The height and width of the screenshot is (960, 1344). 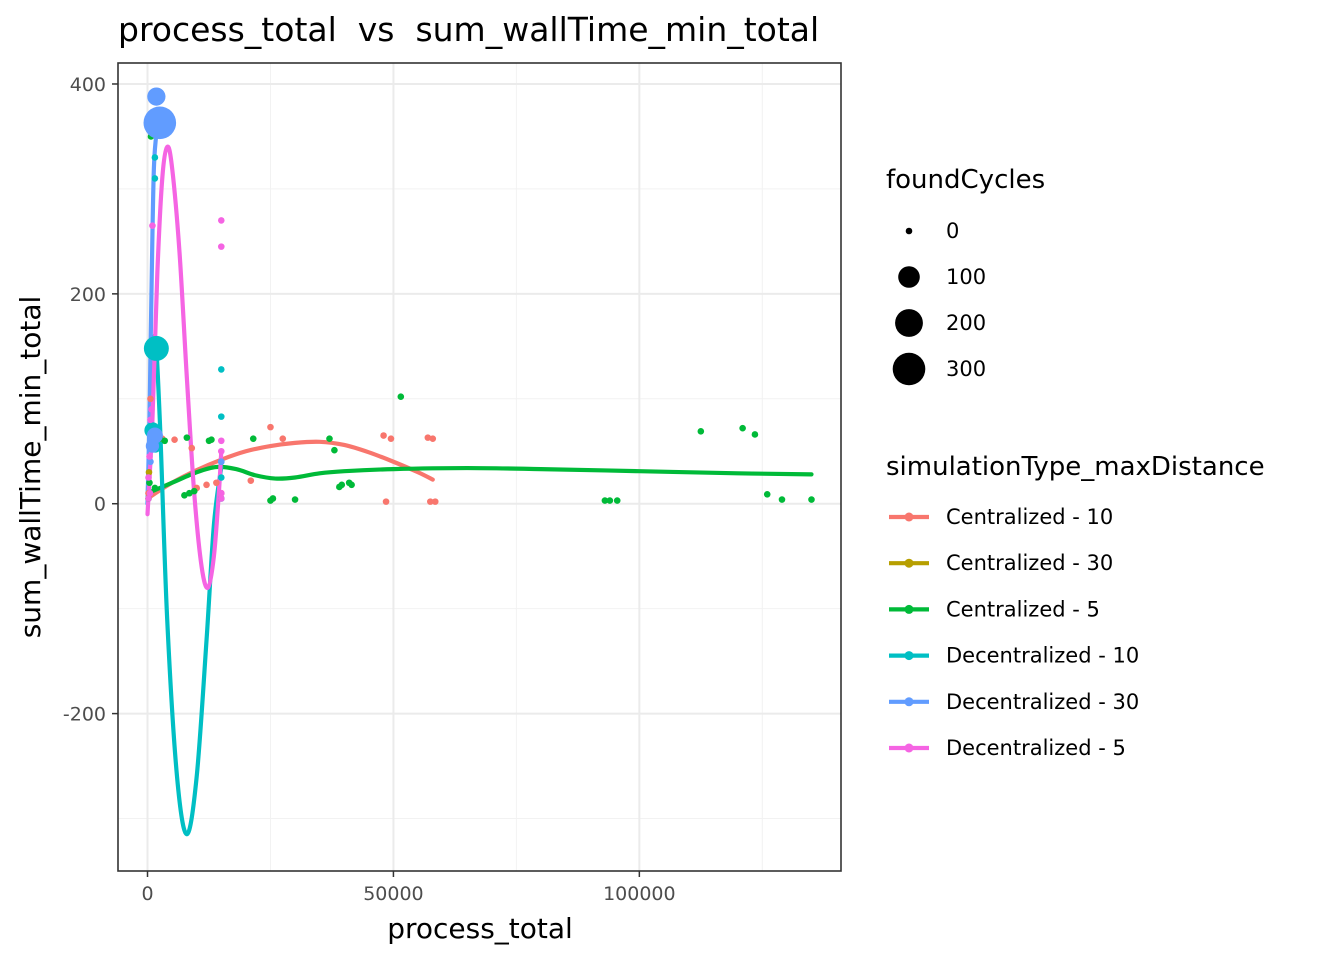 What do you see at coordinates (84, 715) in the screenshot?
I see `y-tick-label: -200` at bounding box center [84, 715].